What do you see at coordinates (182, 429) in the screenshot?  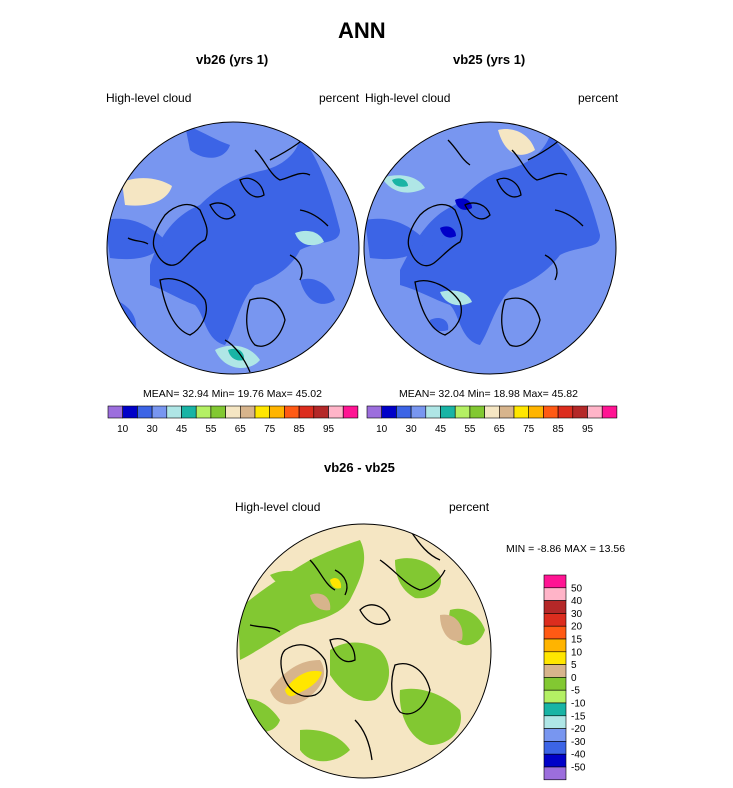 I see `colorbar-left-tick-label: 45` at bounding box center [182, 429].